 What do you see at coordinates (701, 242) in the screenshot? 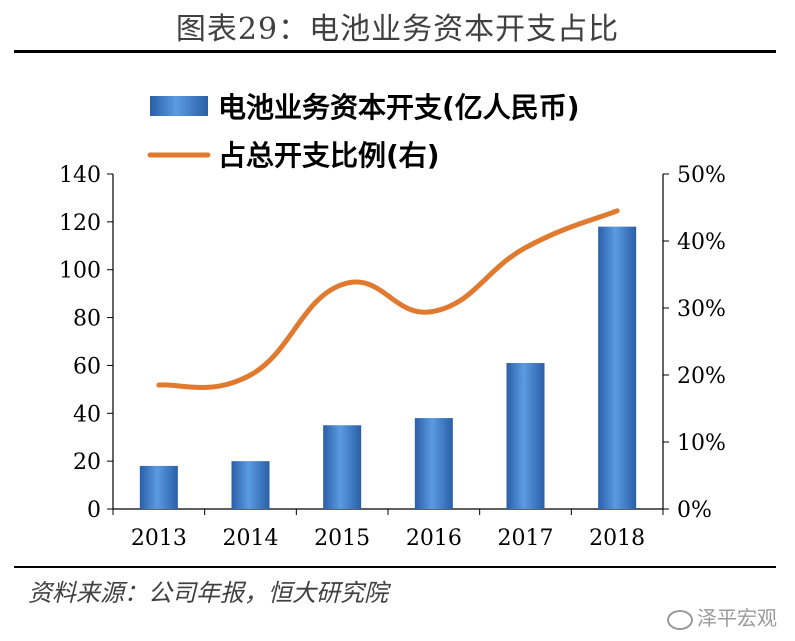
I see `right-tick-label: 40%` at bounding box center [701, 242].